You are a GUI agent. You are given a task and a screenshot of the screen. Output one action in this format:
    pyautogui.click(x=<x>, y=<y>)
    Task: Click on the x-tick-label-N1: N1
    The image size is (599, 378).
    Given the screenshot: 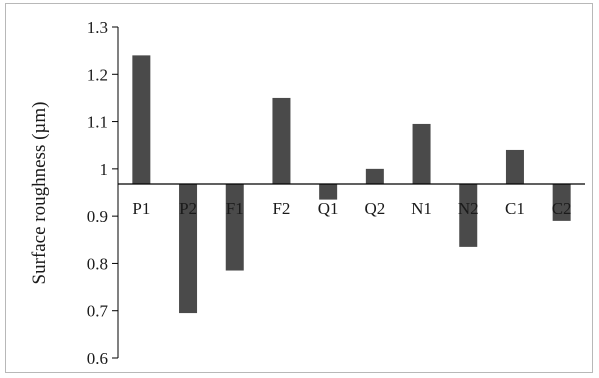 What is the action you would take?
    pyautogui.click(x=421, y=208)
    